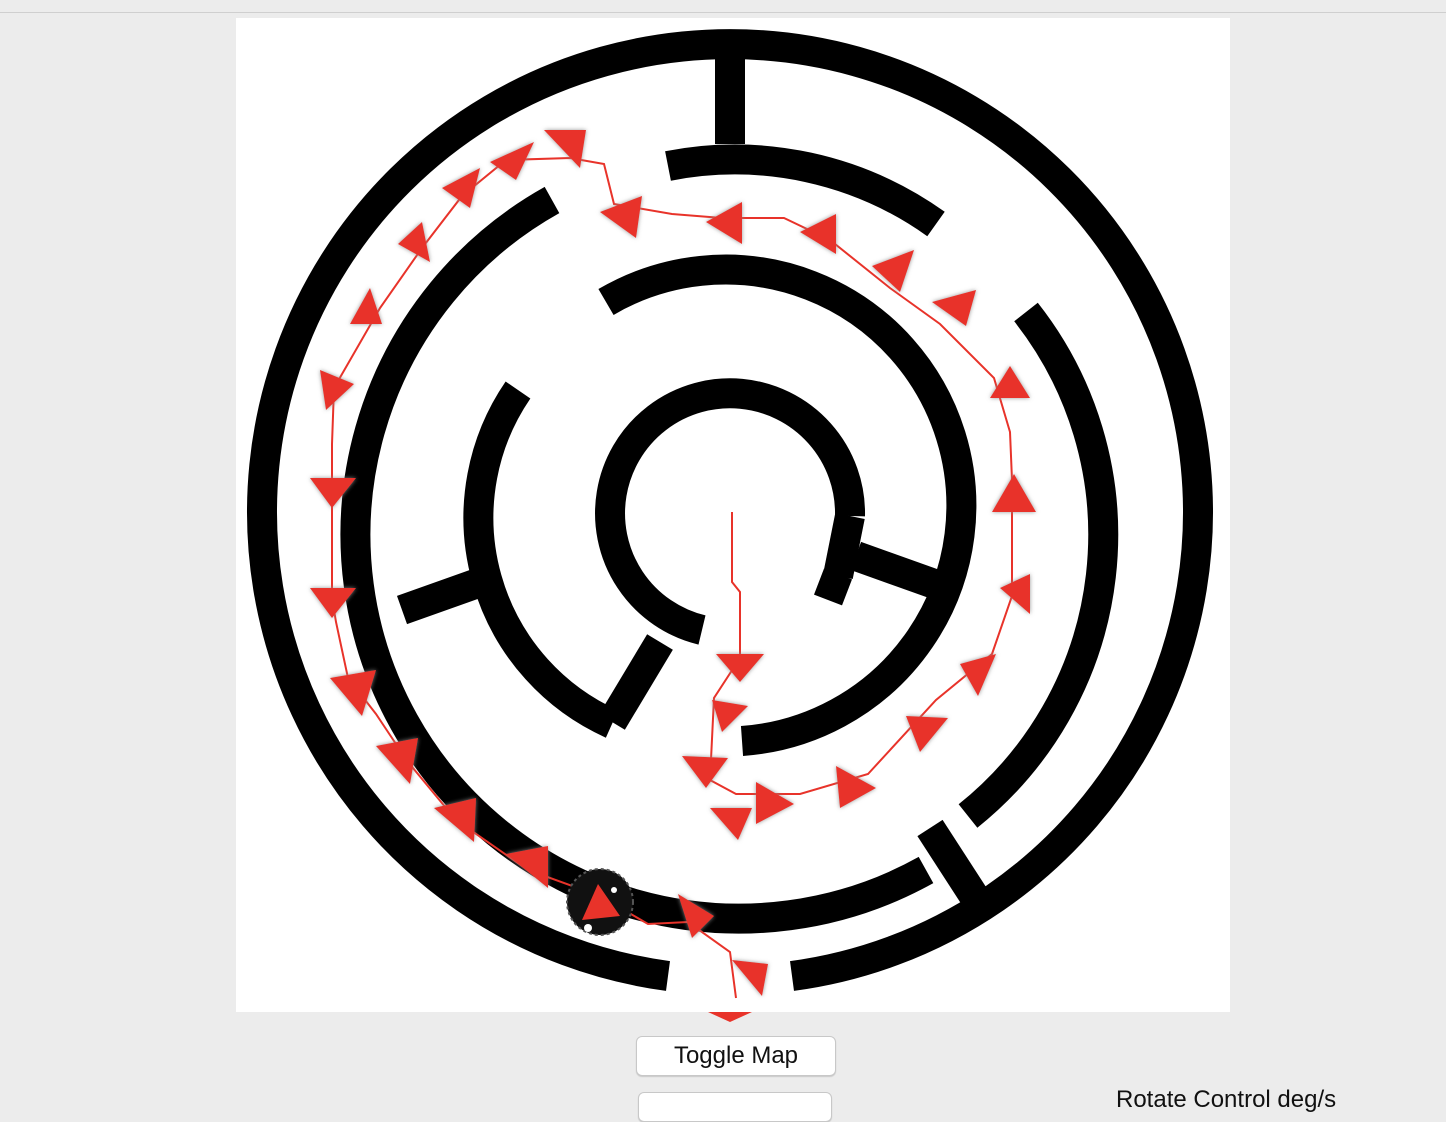 This screenshot has height=1122, width=1446. I want to click on spoke-right-wall, so click(898, 571).